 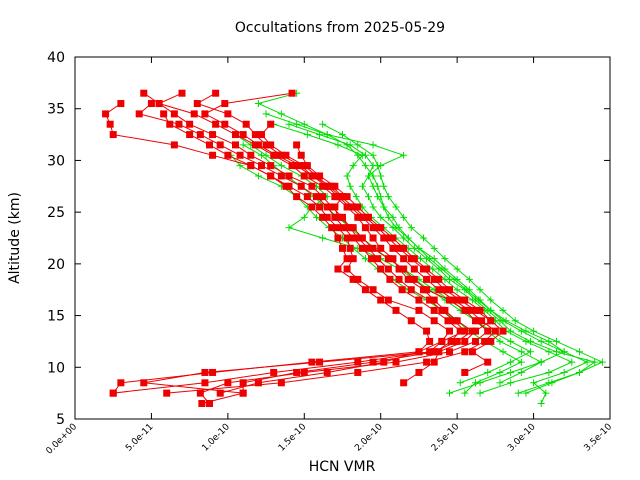 What do you see at coordinates (140, 438) in the screenshot?
I see `x-tick-label: 5.0e-11` at bounding box center [140, 438].